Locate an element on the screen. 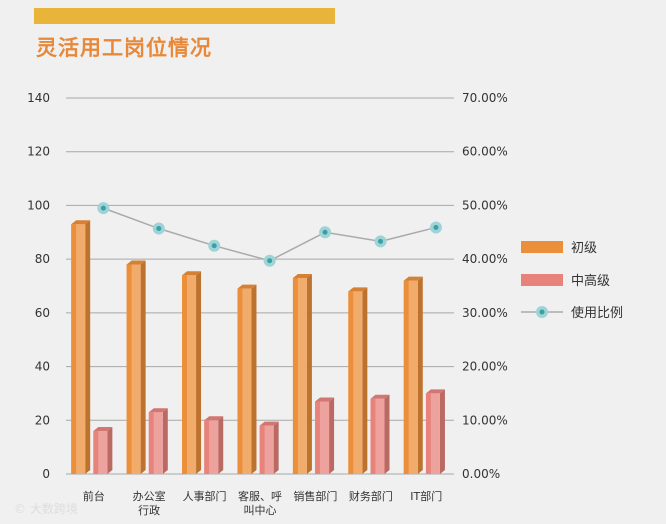  y-tick-label-right: 40.00% is located at coordinates (485, 259).